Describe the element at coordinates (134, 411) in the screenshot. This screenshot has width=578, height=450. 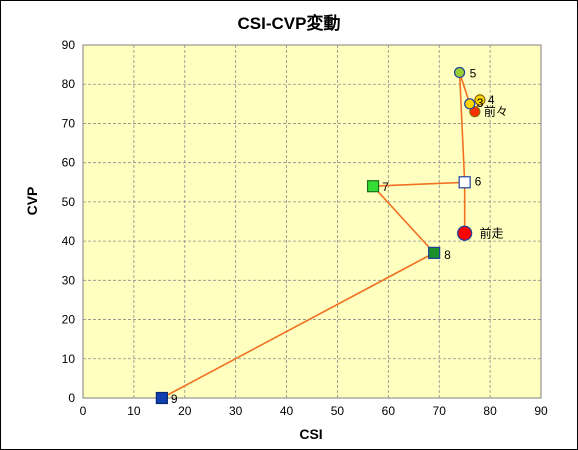
I see `x-tick-label: 10` at that location.